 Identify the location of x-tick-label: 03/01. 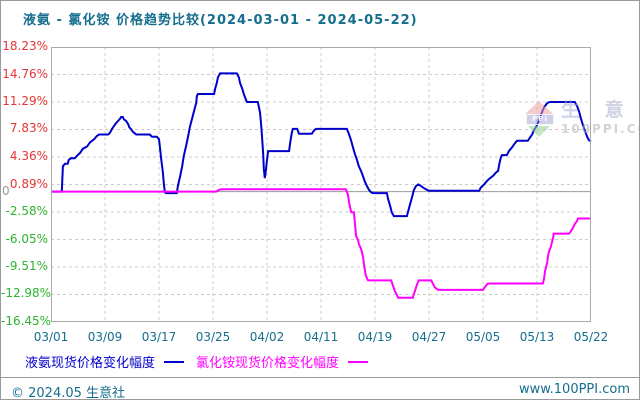
(51, 337).